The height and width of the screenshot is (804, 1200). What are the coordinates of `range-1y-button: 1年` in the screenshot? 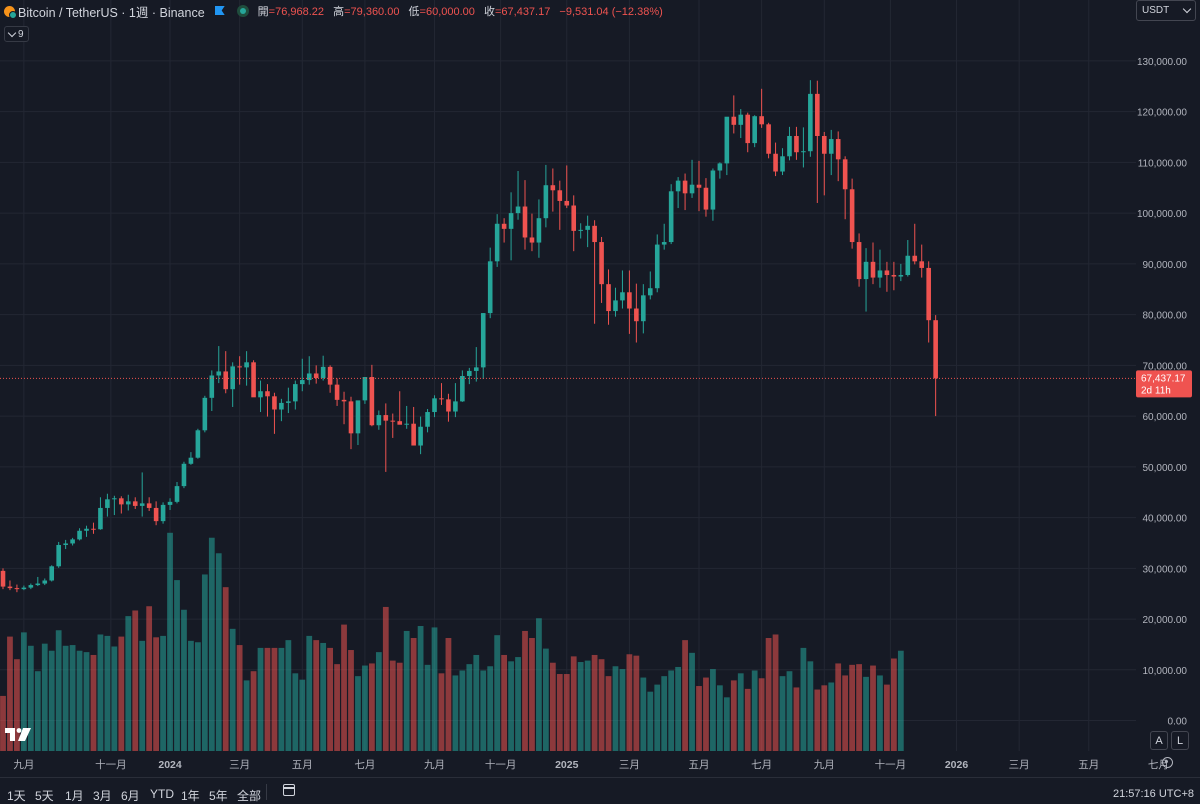 It's located at (190, 796).